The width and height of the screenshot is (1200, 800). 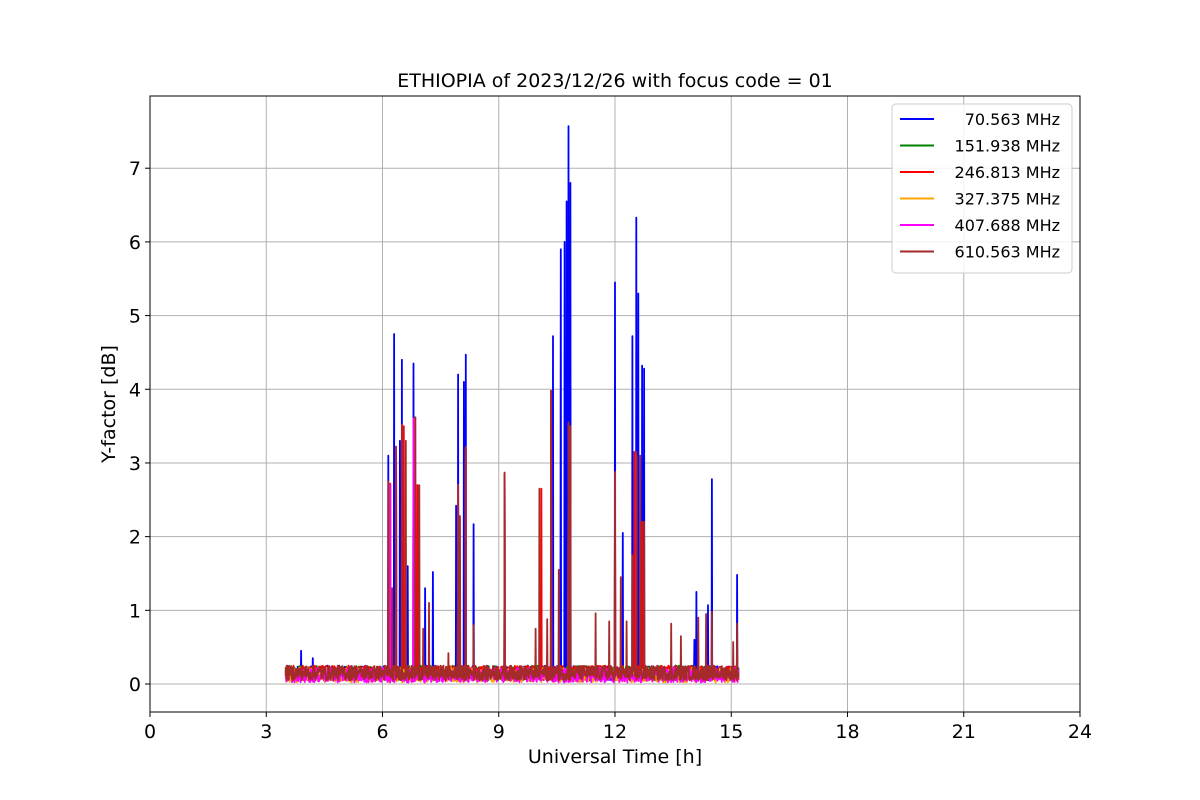 What do you see at coordinates (1080, 732) in the screenshot?
I see `x-tick-label: 24` at bounding box center [1080, 732].